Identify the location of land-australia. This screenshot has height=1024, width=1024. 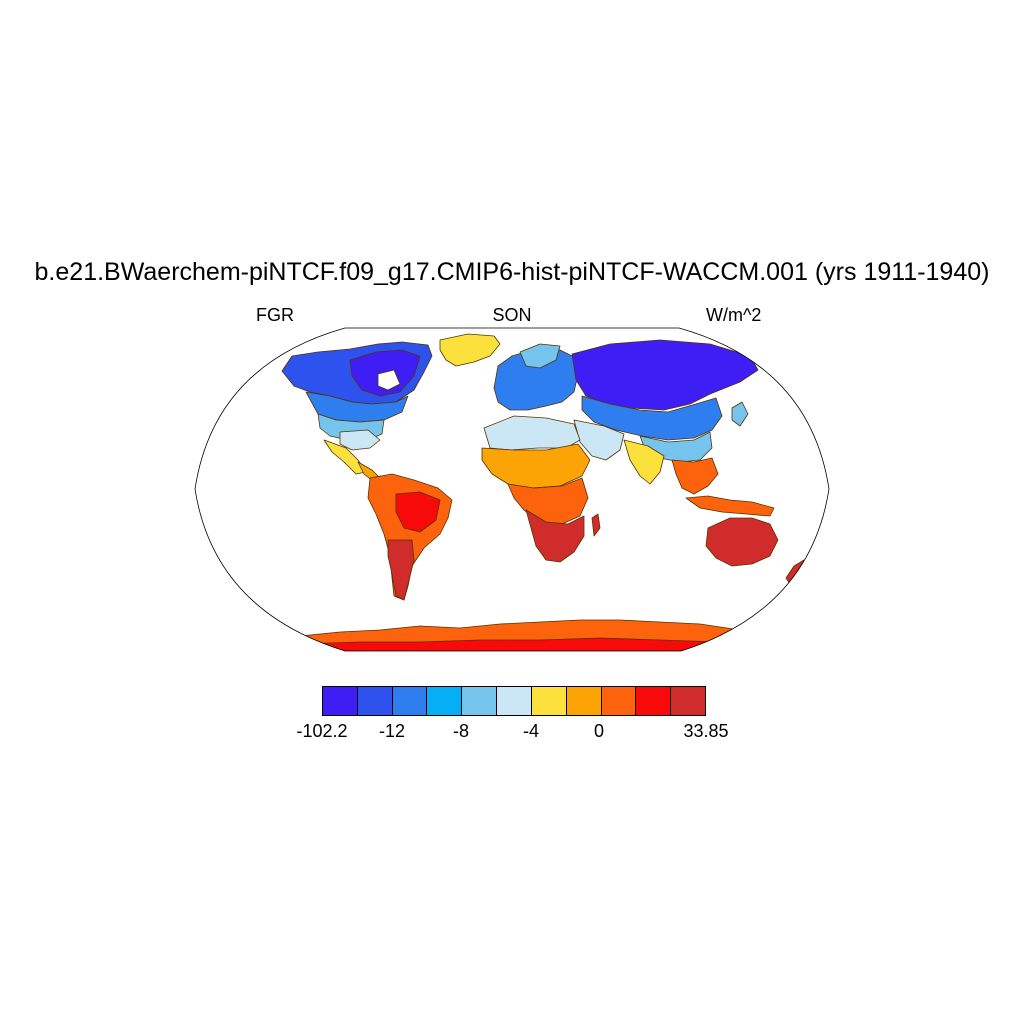
(742, 542).